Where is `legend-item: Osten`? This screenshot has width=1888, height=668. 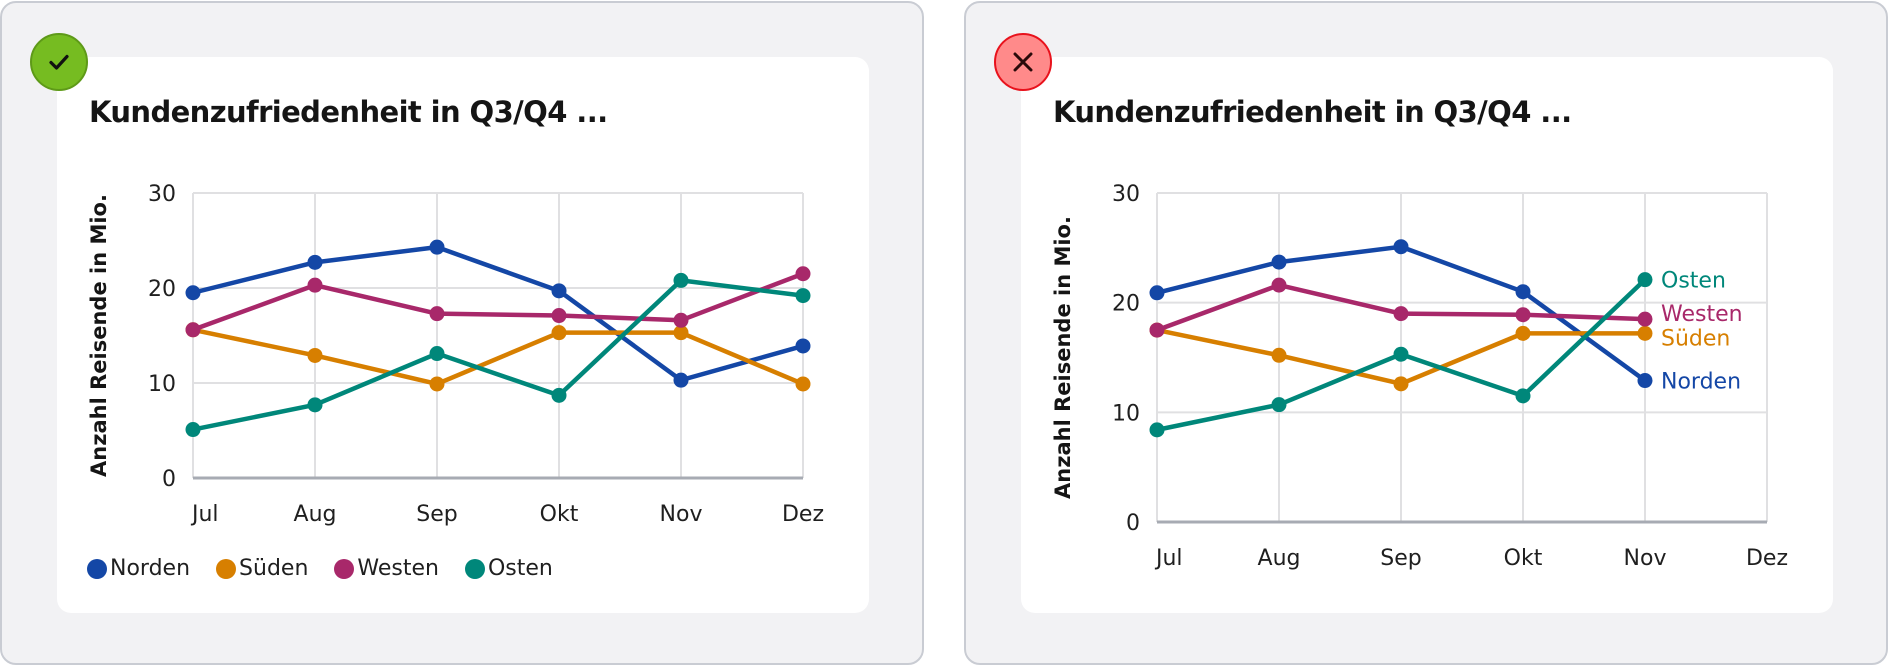 legend-item: Osten is located at coordinates (508, 568).